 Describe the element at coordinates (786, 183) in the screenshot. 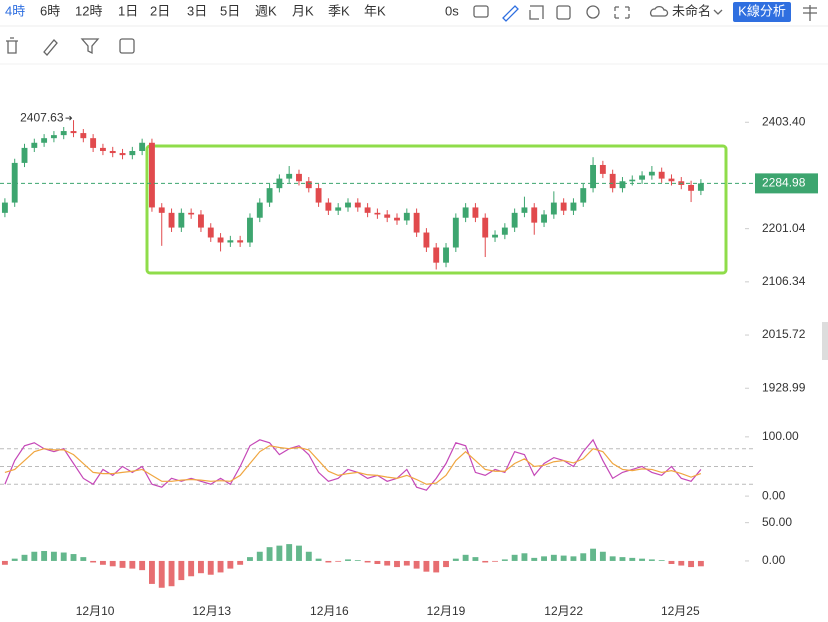

I see `price-badge` at that location.